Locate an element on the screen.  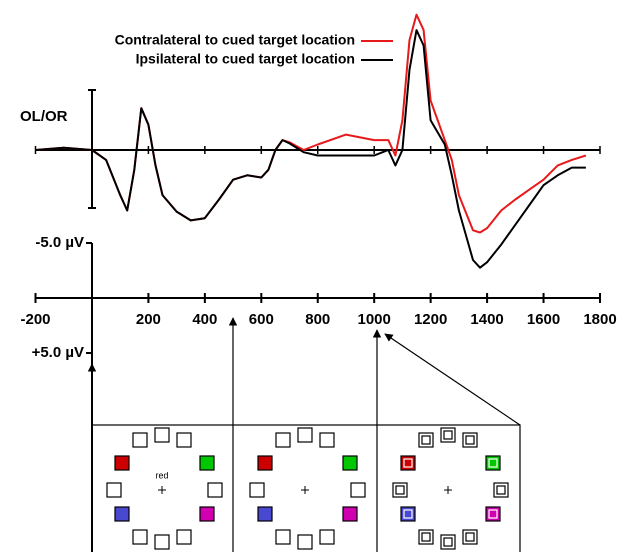
y-tick-label: -5.0 µV is located at coordinates (59, 242).